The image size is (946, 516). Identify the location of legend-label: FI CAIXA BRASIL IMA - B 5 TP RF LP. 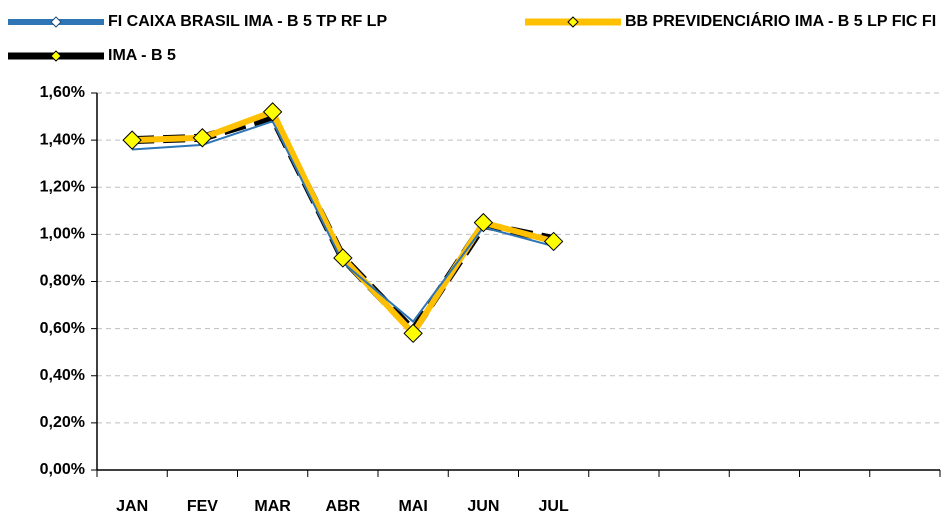
(247, 21).